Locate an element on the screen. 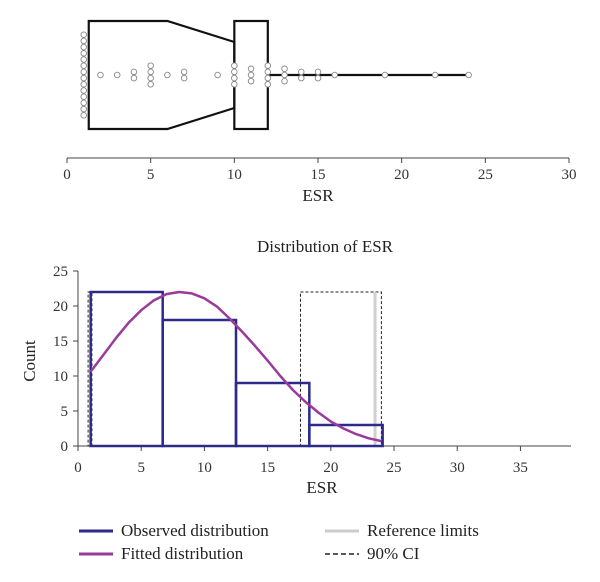 This screenshot has width=600, height=582. legend-label: Reference limits is located at coordinates (423, 530).